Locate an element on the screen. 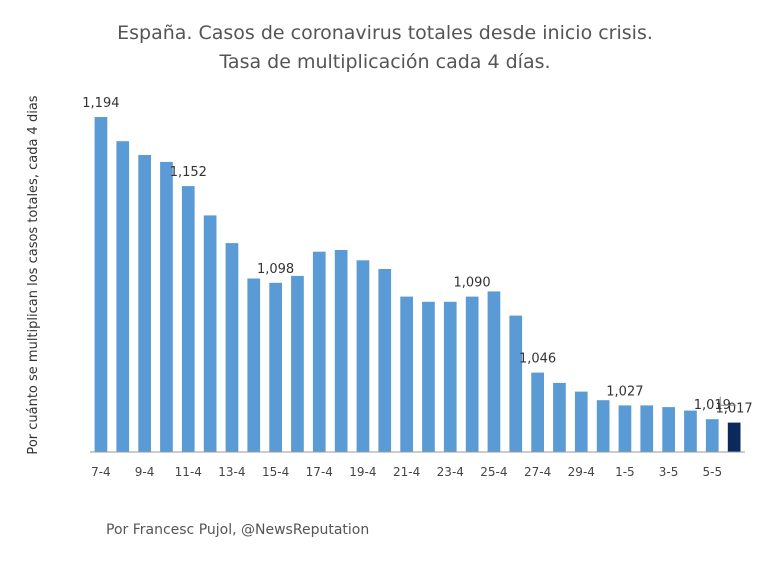 The image size is (770, 565). tick-label-15-4: 15-4 is located at coordinates (275, 472).